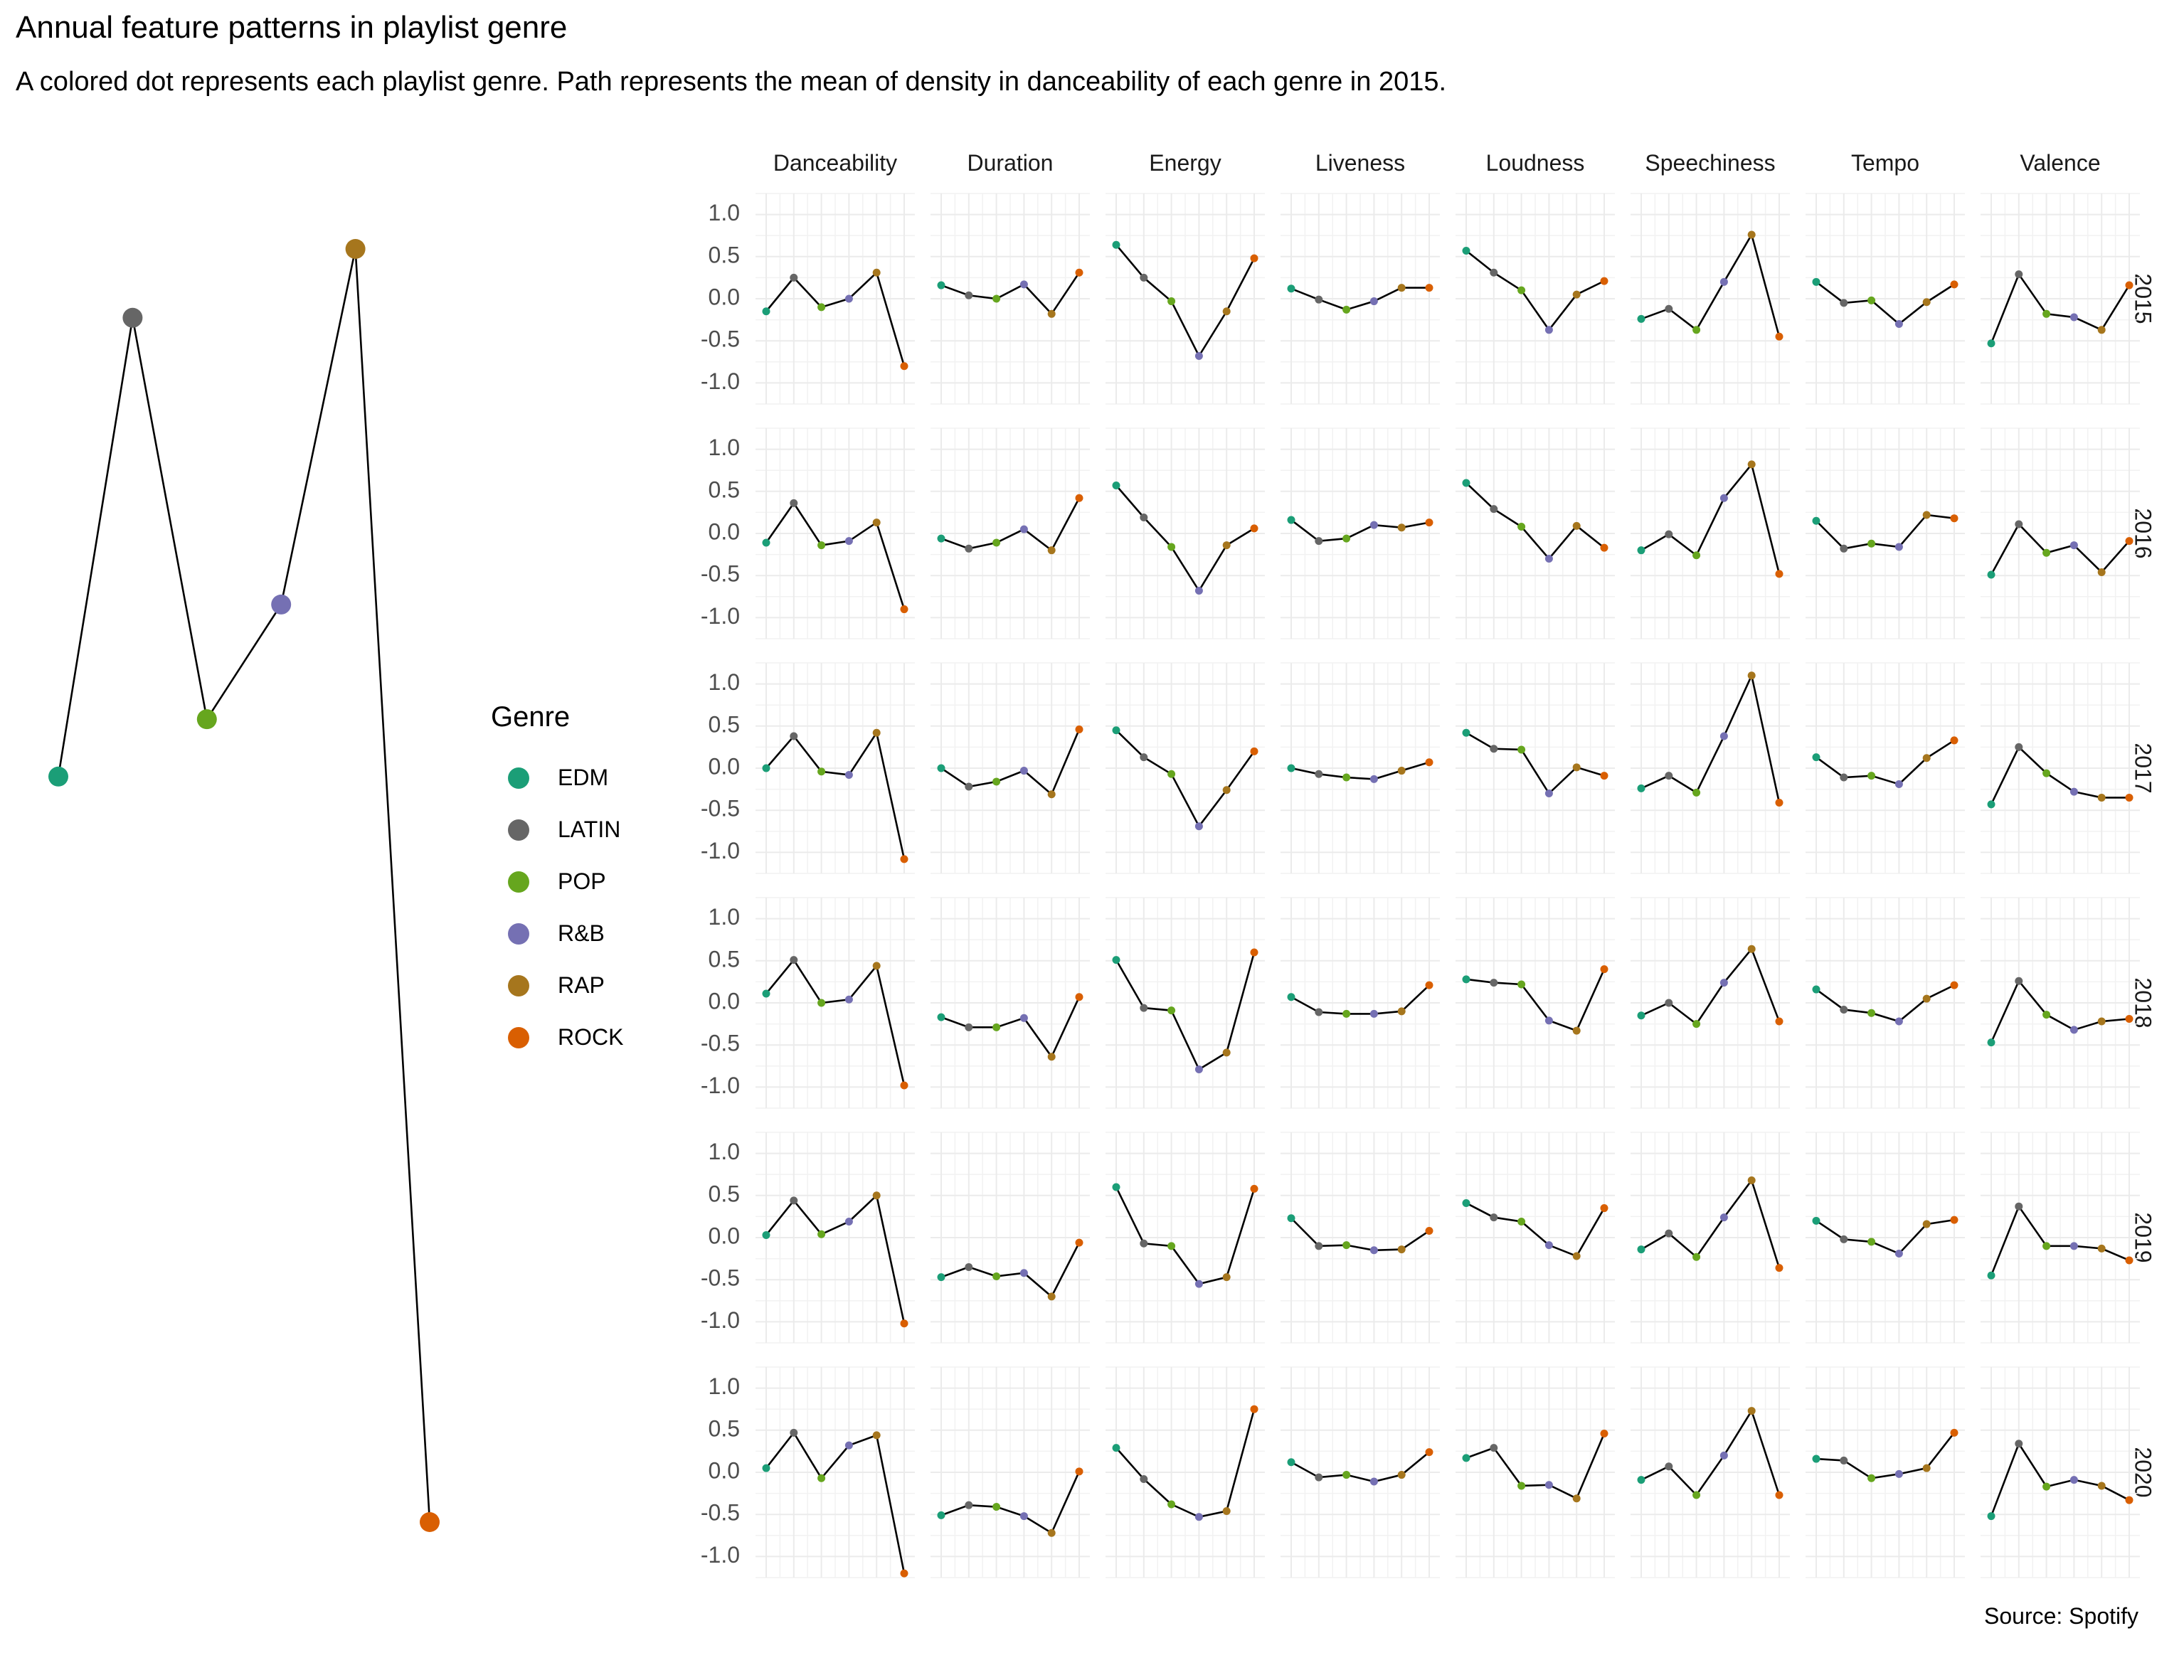  What do you see at coordinates (720, 574) in the screenshot?
I see `y-tick-label: -0.5` at bounding box center [720, 574].